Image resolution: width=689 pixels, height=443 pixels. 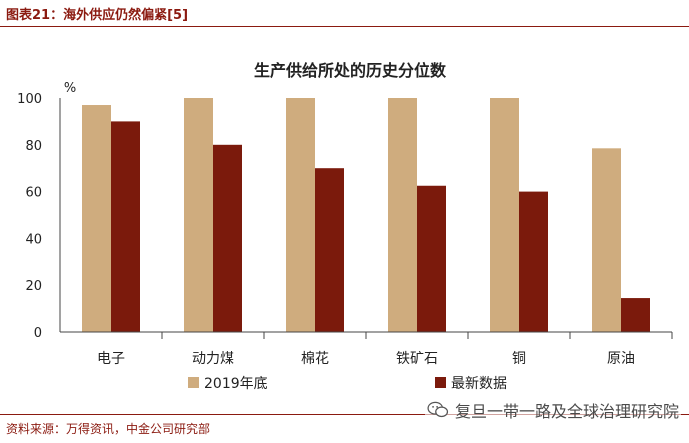 What do you see at coordinates (621, 359) in the screenshot?
I see `x-category-label: 原油` at bounding box center [621, 359].